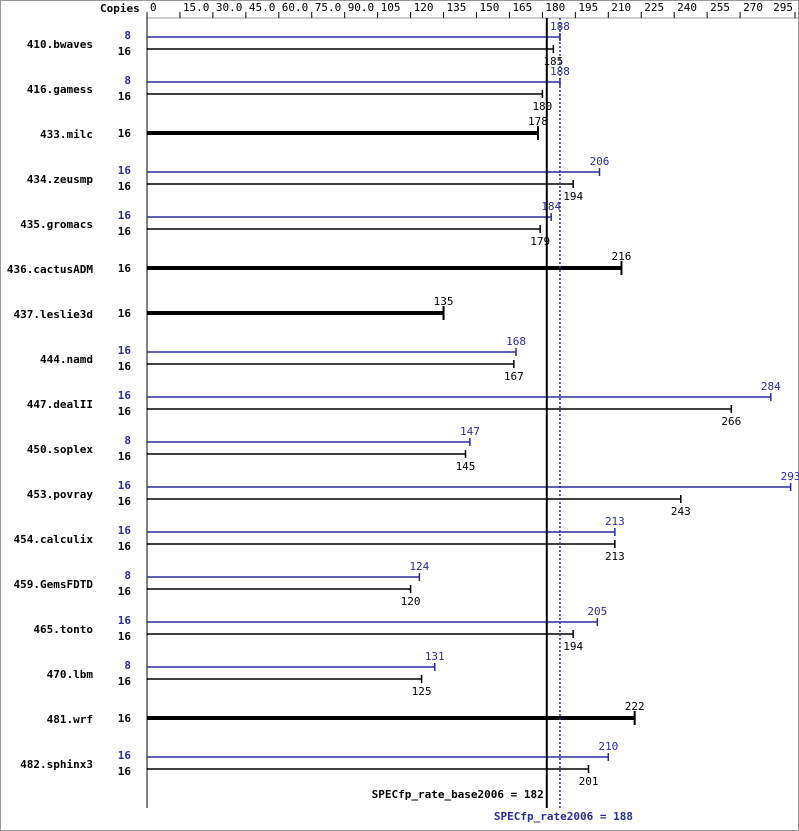  Describe the element at coordinates (391, 7) in the screenshot. I see `x-tick-label: 105` at that location.